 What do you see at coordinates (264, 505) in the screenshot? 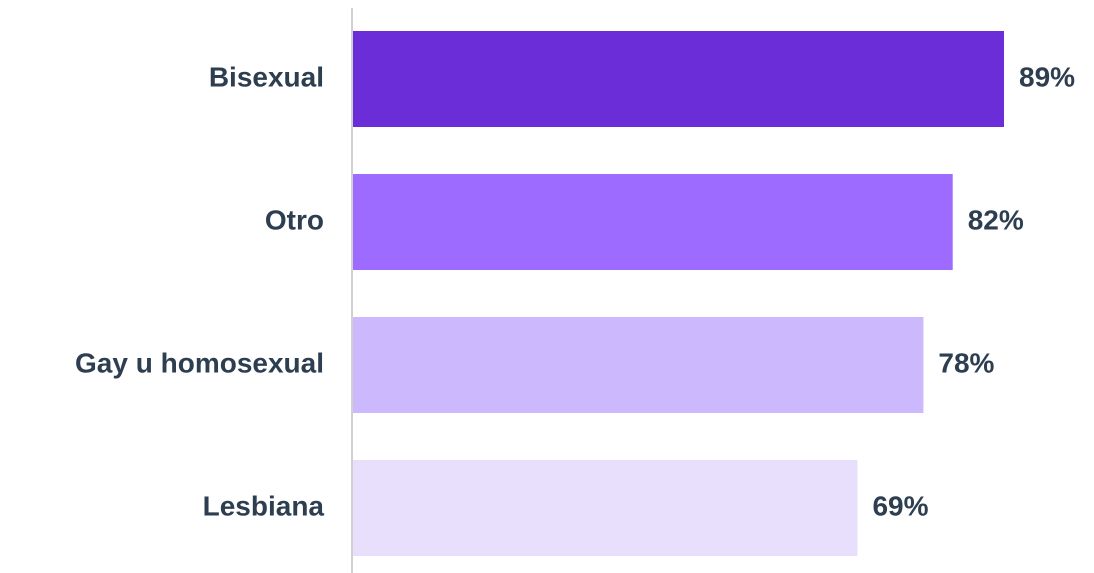
I see `category-label: Lesbiana` at bounding box center [264, 505].